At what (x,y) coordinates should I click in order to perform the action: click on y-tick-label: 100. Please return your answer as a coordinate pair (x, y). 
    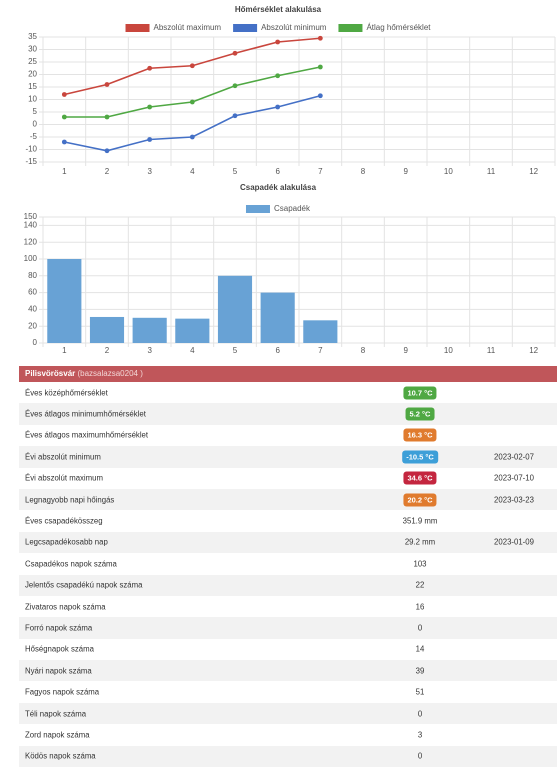
    Looking at the image, I should click on (31, 258).